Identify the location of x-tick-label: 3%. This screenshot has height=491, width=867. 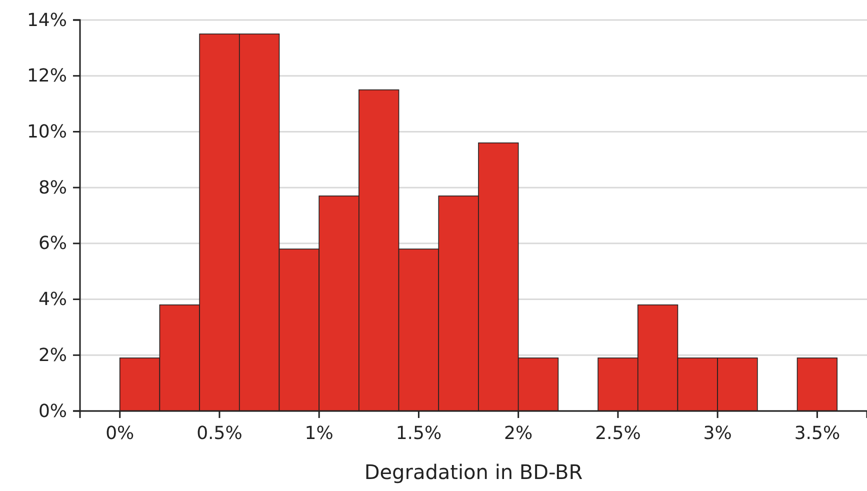
(717, 433).